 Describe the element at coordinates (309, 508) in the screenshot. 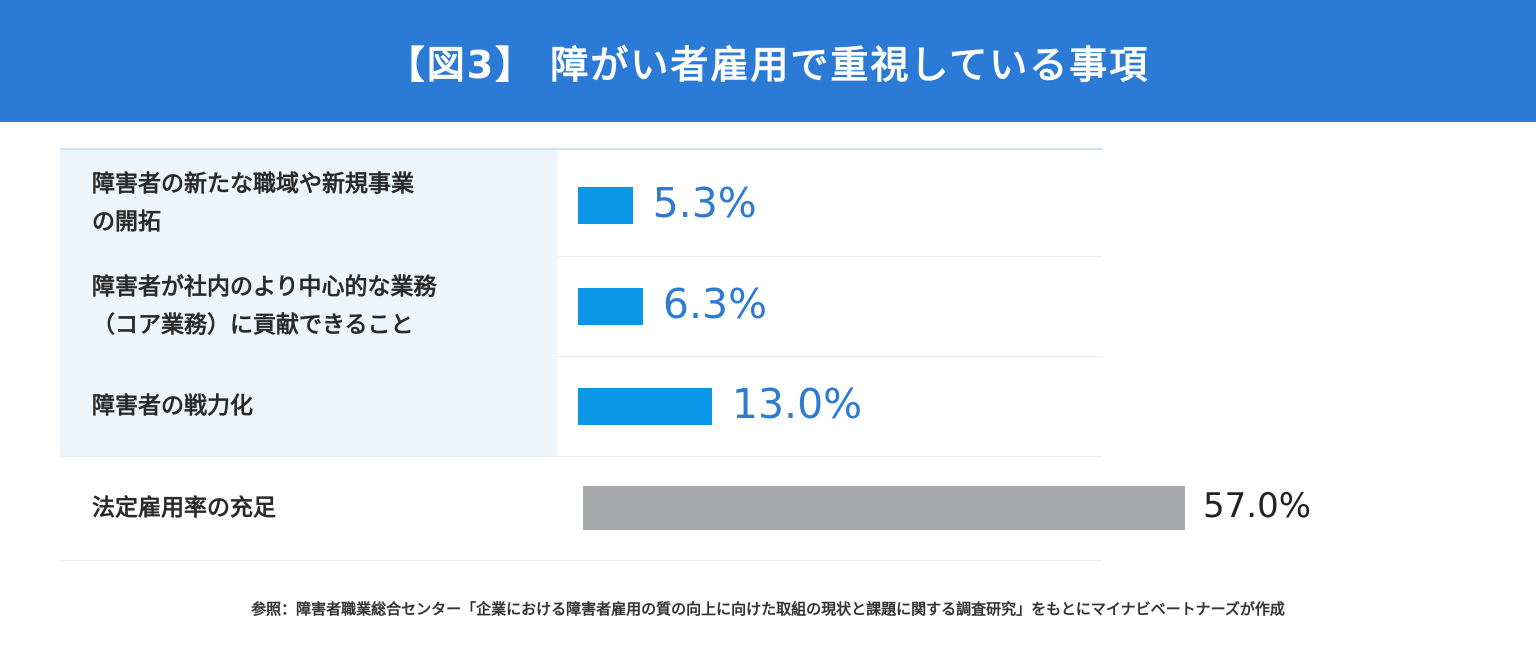

I see `category-label-cell: 法定雇用率の充足` at that location.